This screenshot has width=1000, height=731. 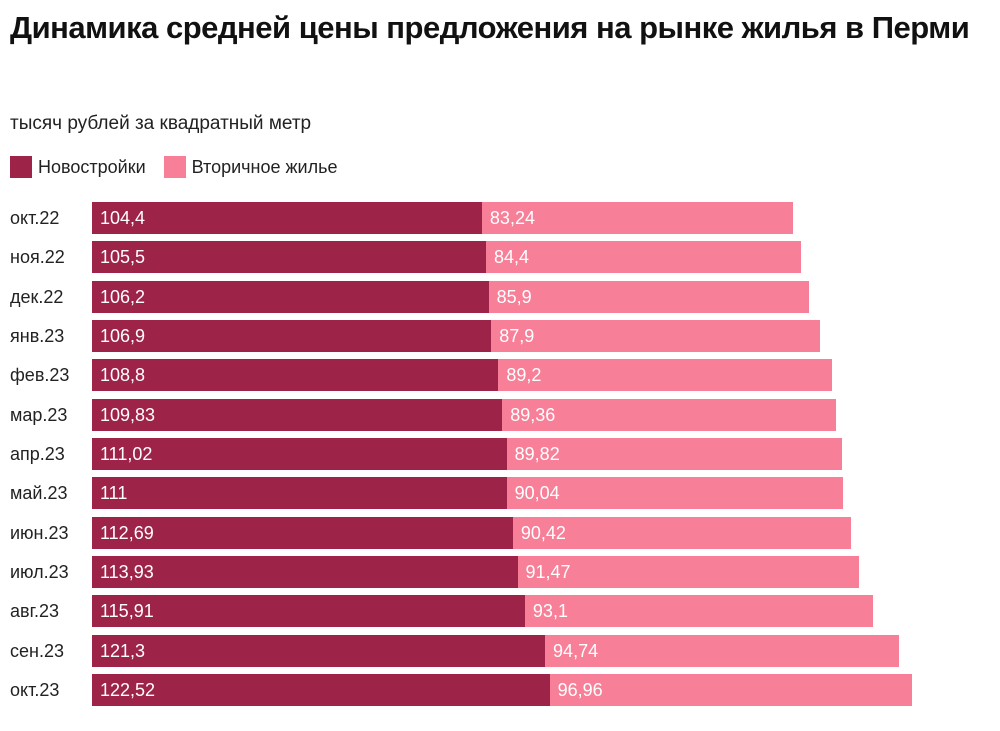 I want to click on bar-new-buildings: 111, so click(x=299, y=493).